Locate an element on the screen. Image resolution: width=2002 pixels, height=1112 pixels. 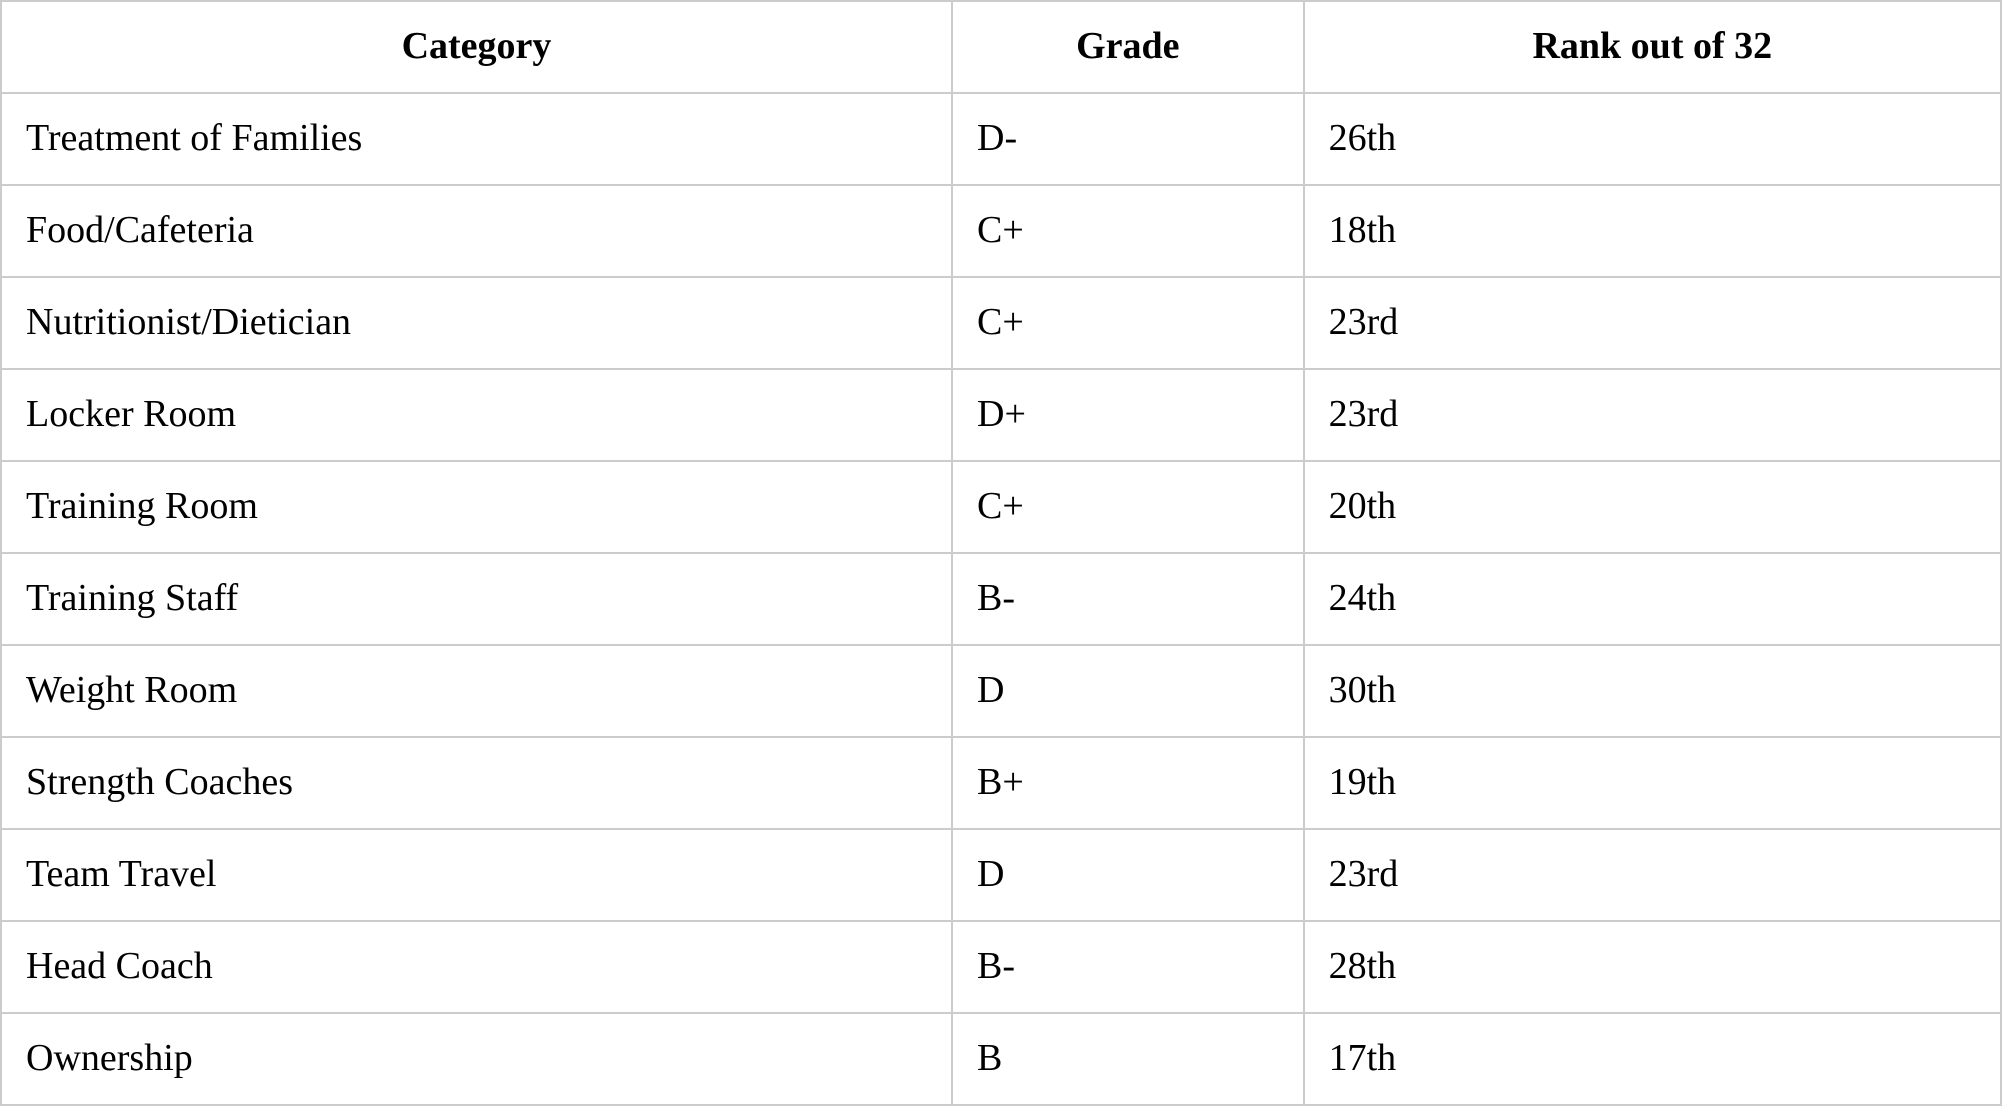
row-category-cell: Strength Coaches is located at coordinates (476, 783).